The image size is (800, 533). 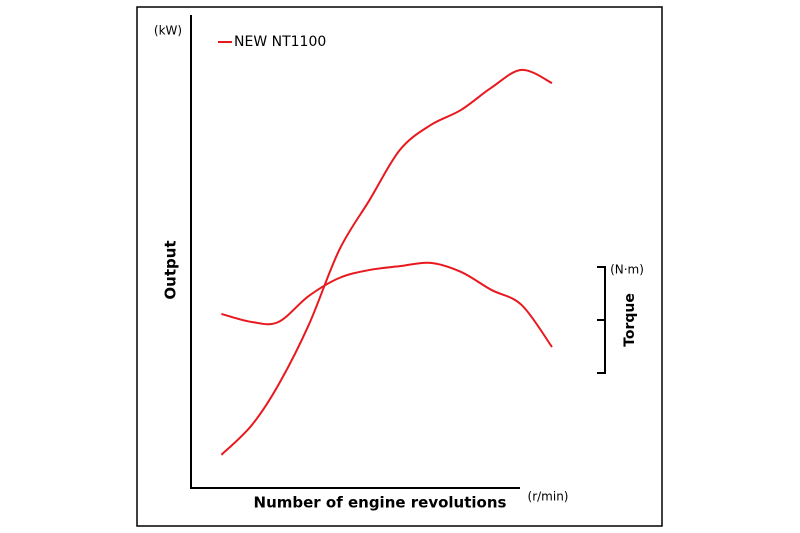 What do you see at coordinates (280, 42) in the screenshot?
I see `legend-label: NEW NT1100` at bounding box center [280, 42].